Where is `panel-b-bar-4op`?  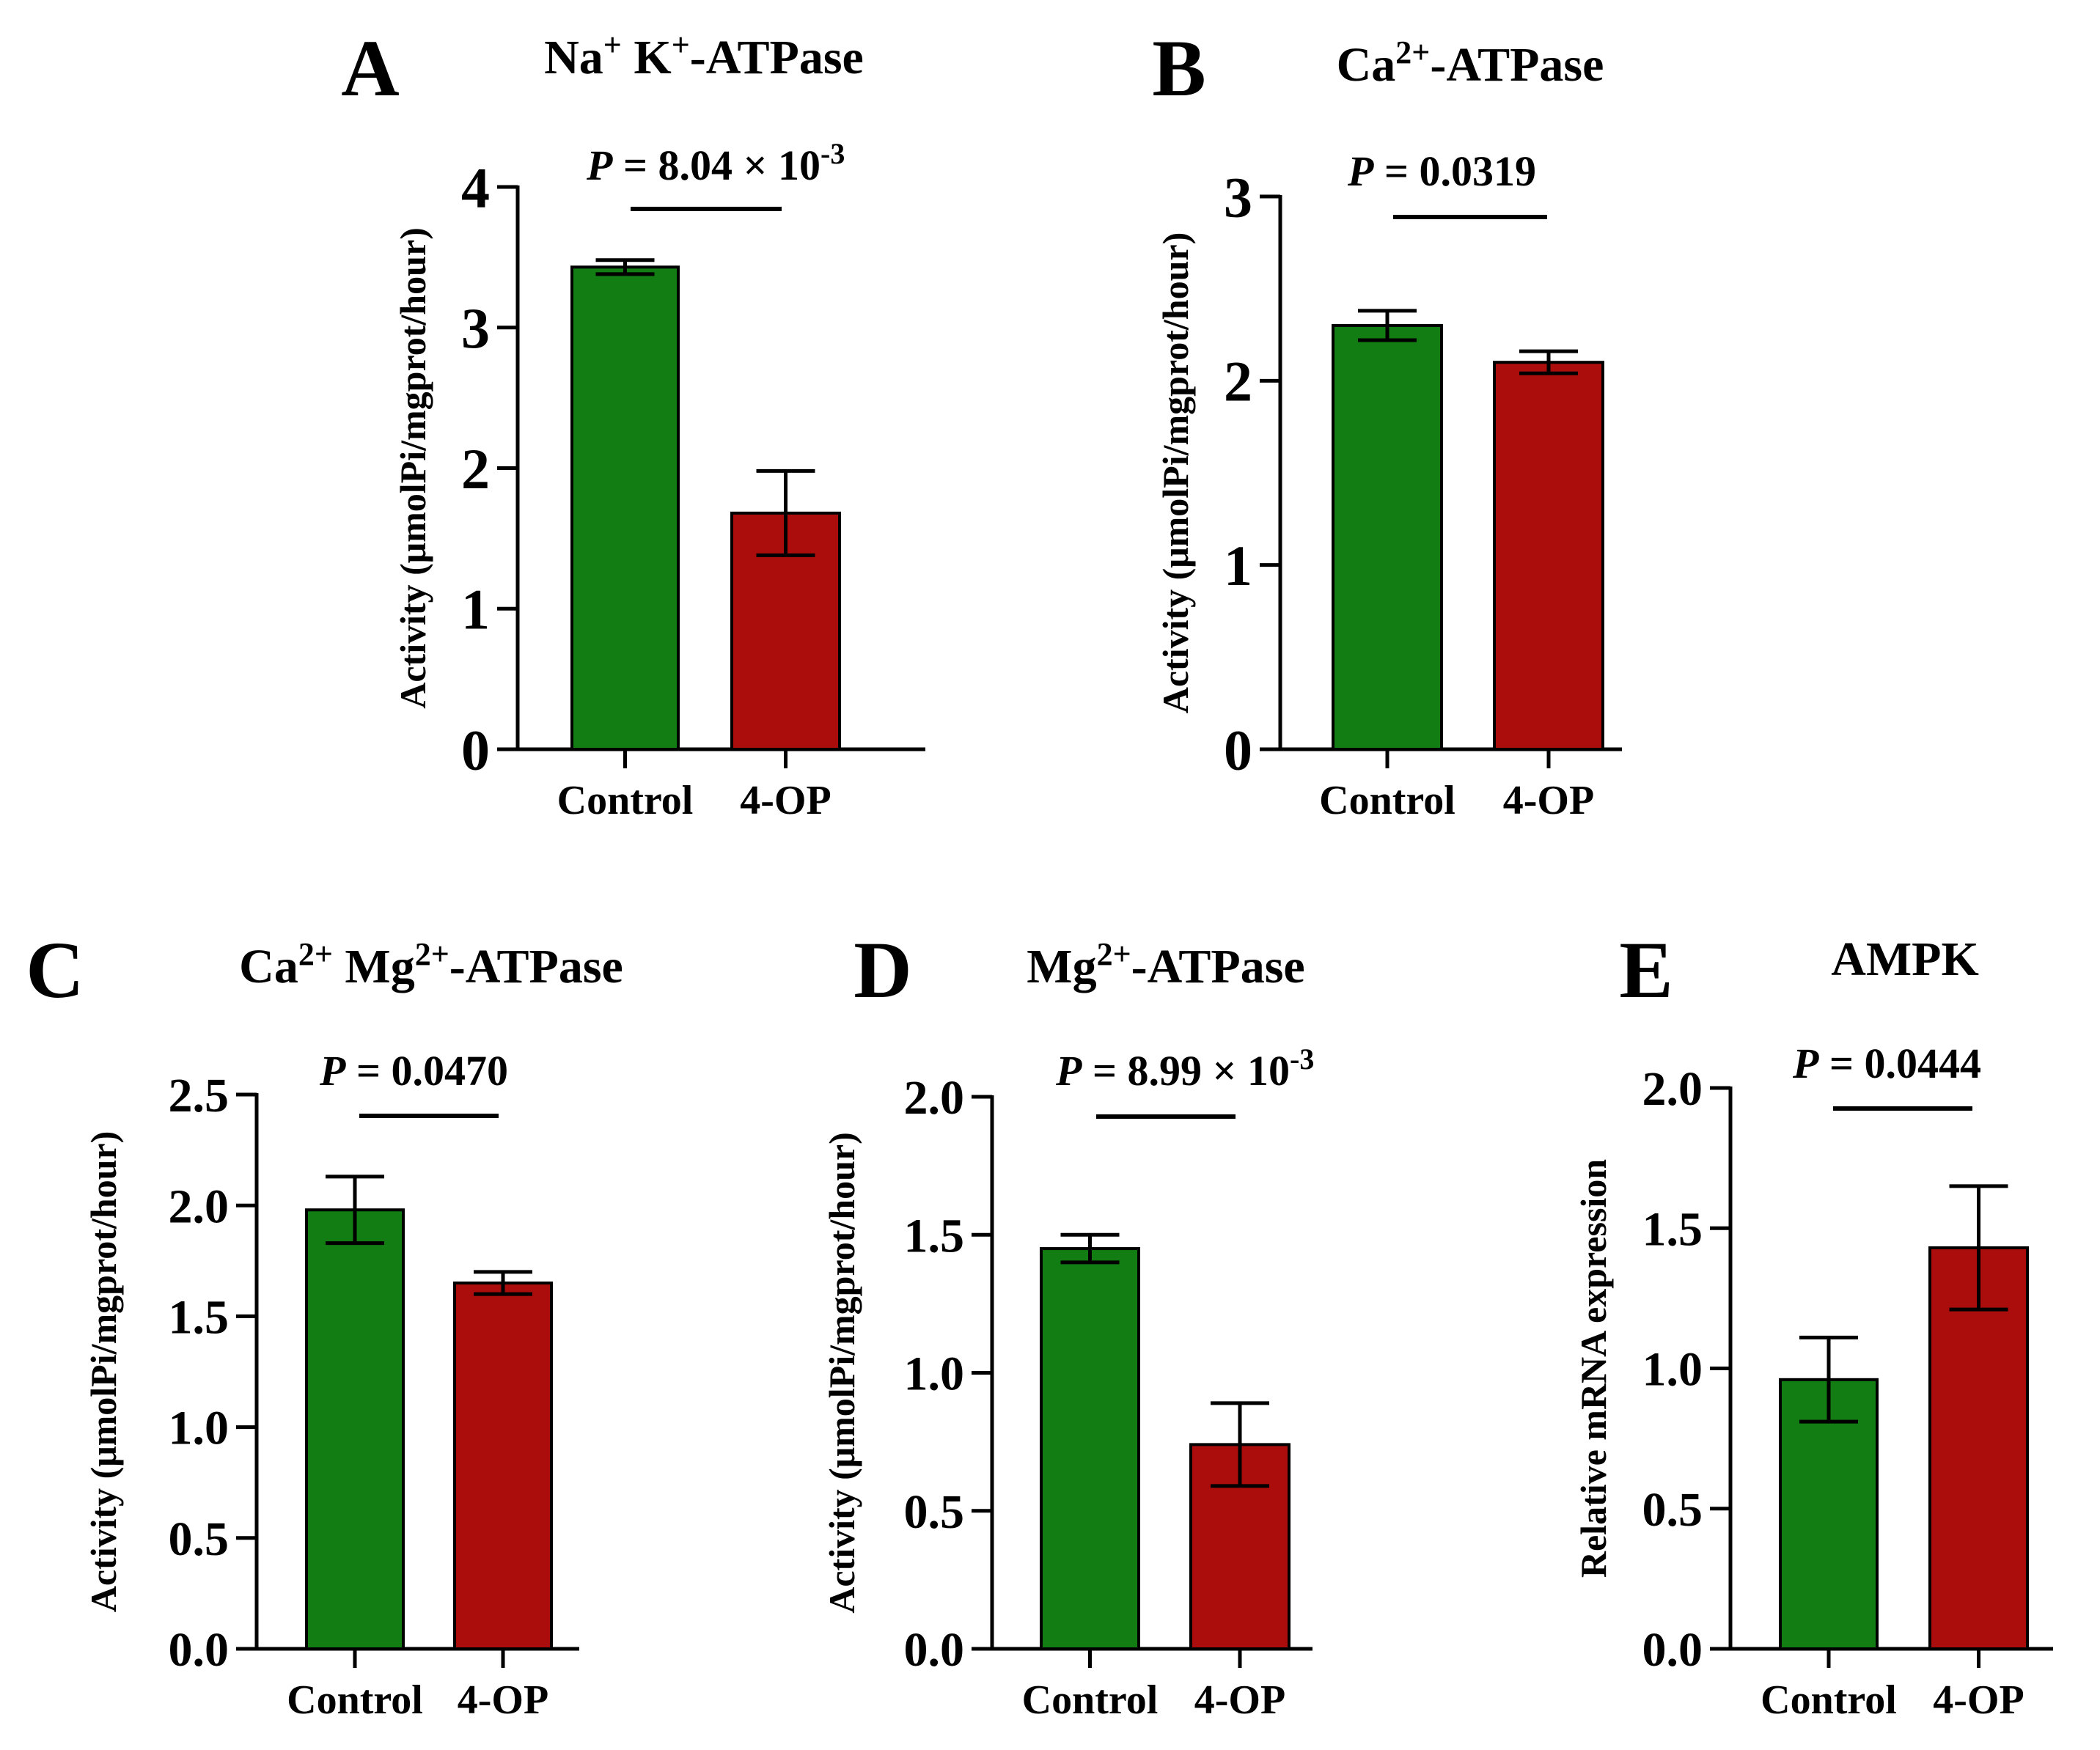
panel-b-bar-4op is located at coordinates (1548, 556).